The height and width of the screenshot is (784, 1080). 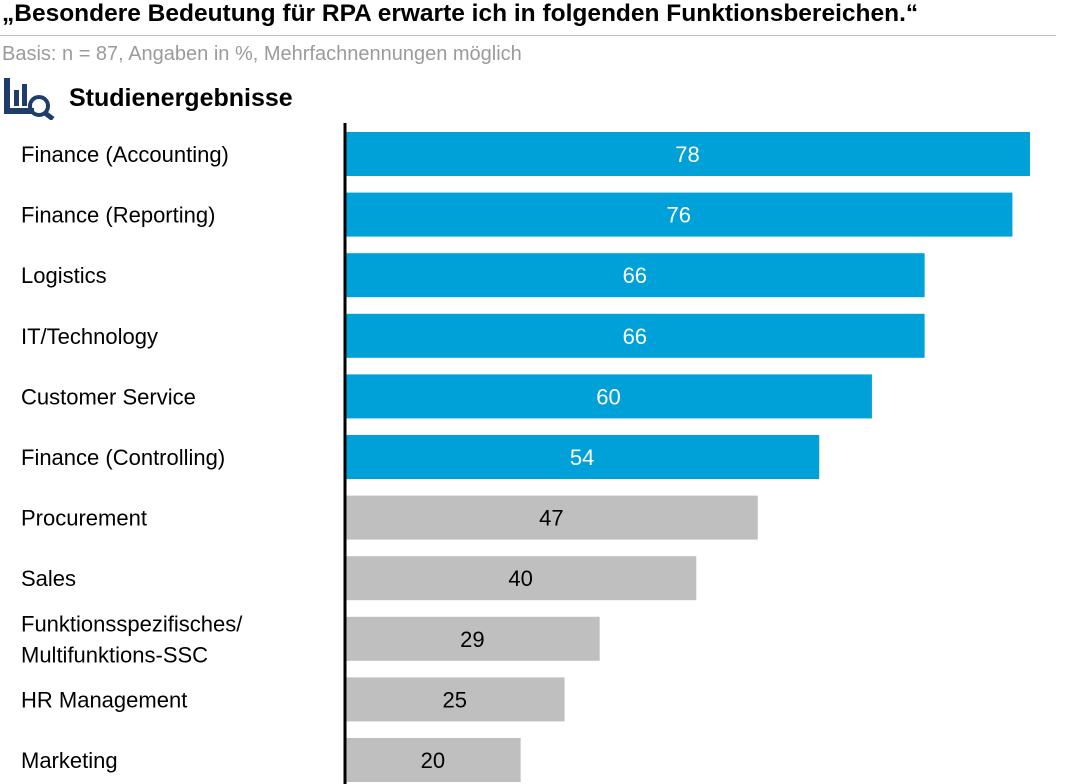 I want to click on bar-value-label: 47, so click(x=551, y=518).